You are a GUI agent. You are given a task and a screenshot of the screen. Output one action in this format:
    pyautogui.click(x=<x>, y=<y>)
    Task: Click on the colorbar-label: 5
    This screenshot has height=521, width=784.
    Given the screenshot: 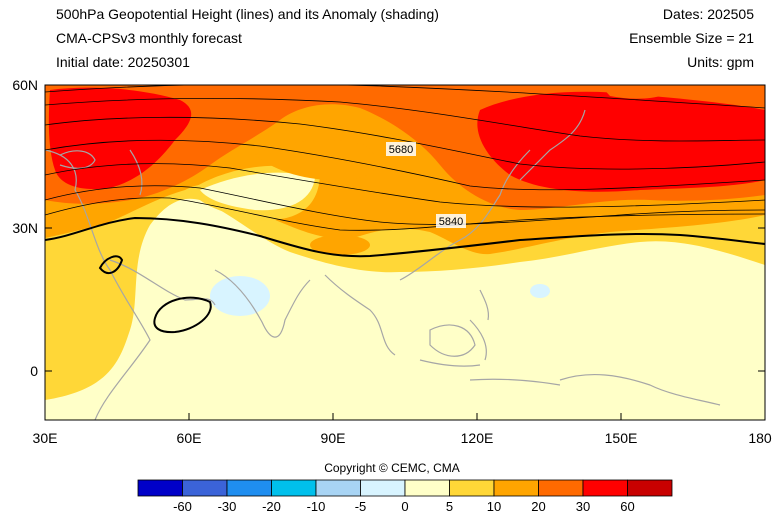 What is the action you would take?
    pyautogui.click(x=449, y=506)
    